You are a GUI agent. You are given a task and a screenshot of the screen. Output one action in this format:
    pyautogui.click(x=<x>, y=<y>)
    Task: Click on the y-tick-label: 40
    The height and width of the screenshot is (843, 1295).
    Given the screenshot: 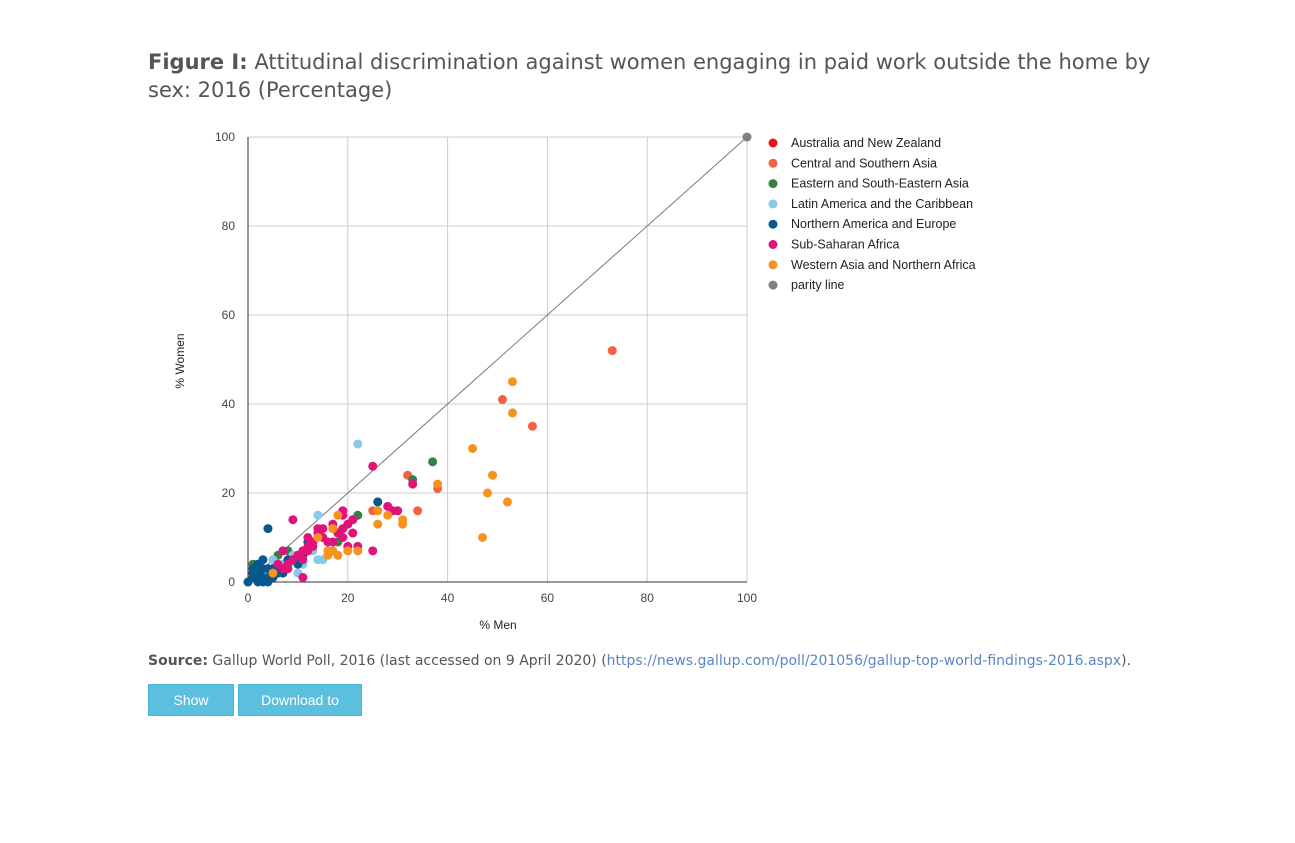 What is the action you would take?
    pyautogui.click(x=229, y=404)
    